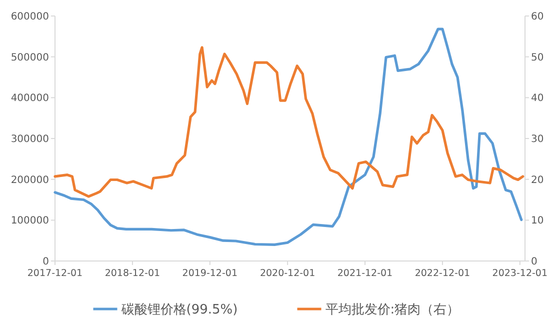 Image resolution: width=554 pixels, height=333 pixels. I want to click on y2-tick-label: 50, so click(537, 58).